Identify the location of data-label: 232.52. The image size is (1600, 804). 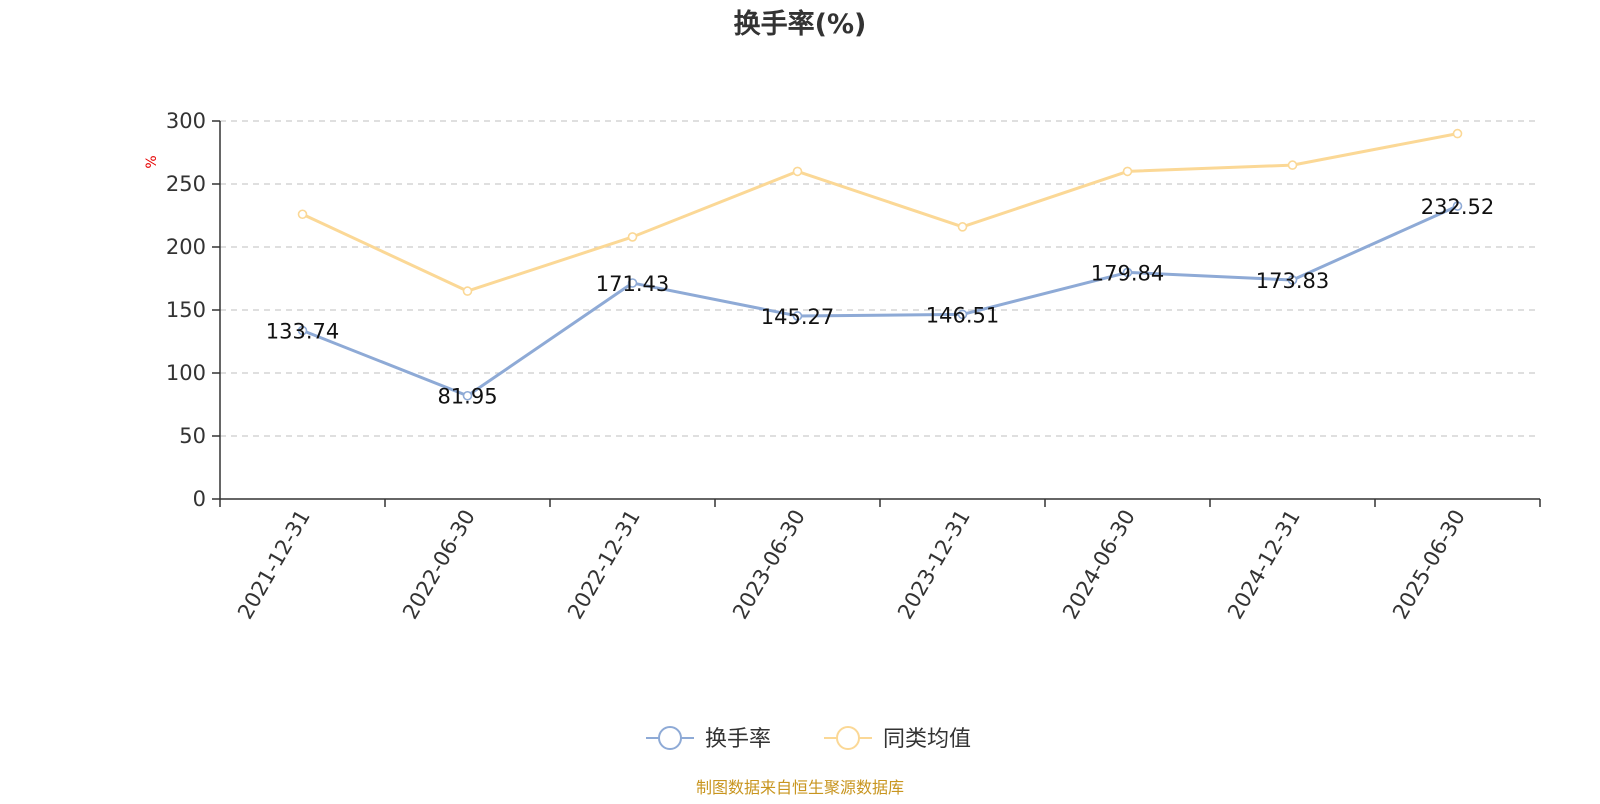
(1457, 207).